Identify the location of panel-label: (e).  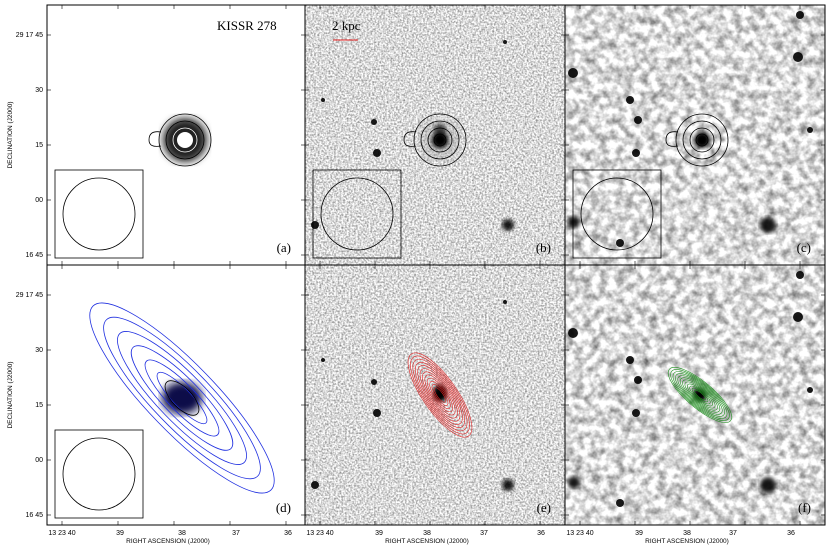
(544, 507).